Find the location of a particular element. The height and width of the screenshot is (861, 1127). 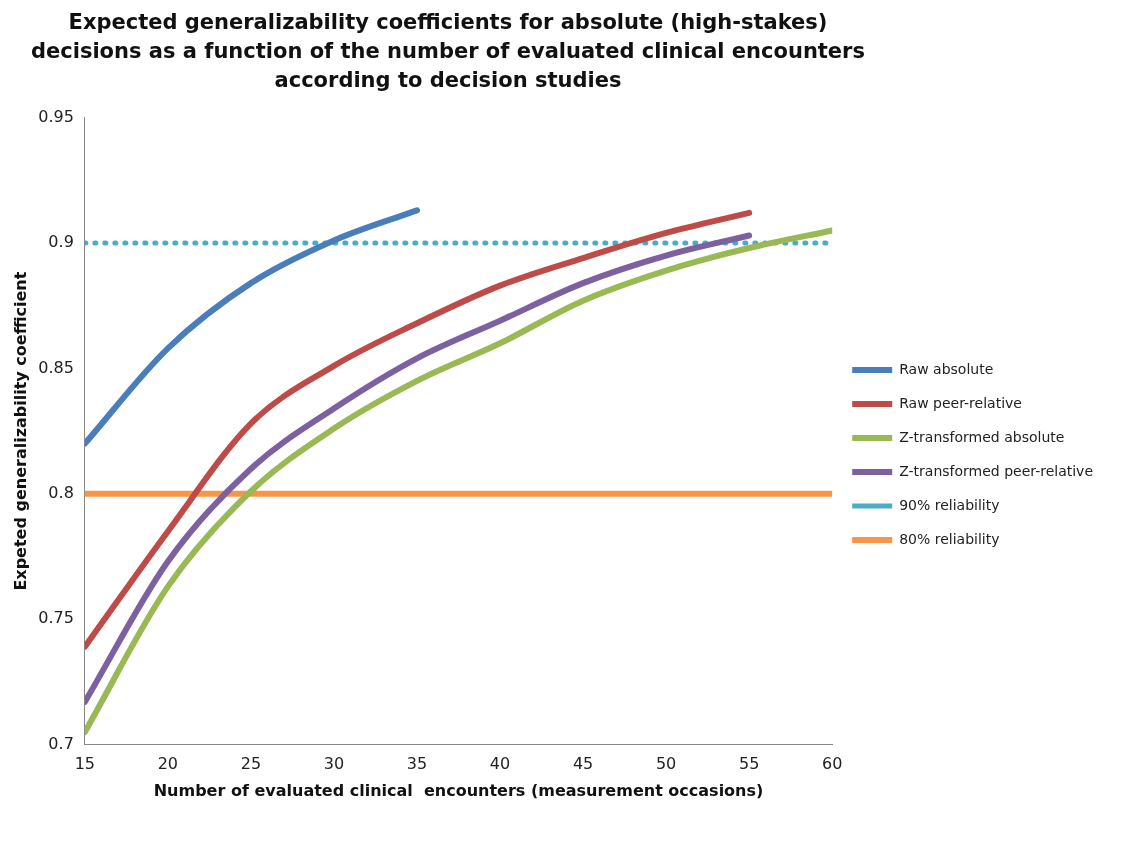

x-tick-label: 30 is located at coordinates (334, 764).